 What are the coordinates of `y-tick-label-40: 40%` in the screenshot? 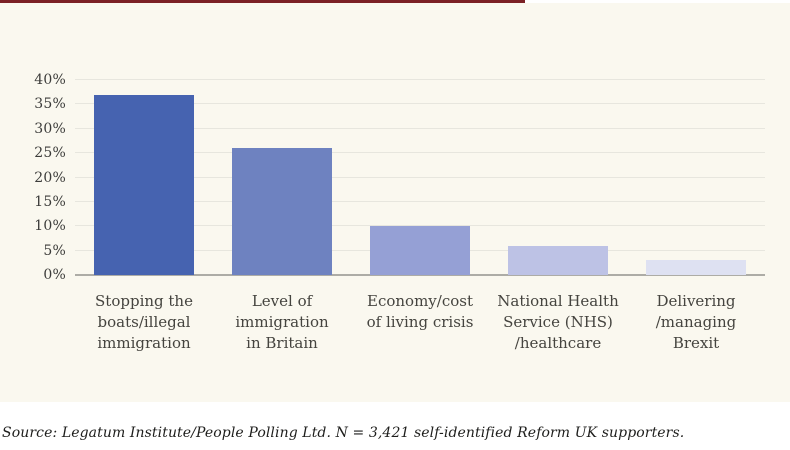 It's located at (50, 80).